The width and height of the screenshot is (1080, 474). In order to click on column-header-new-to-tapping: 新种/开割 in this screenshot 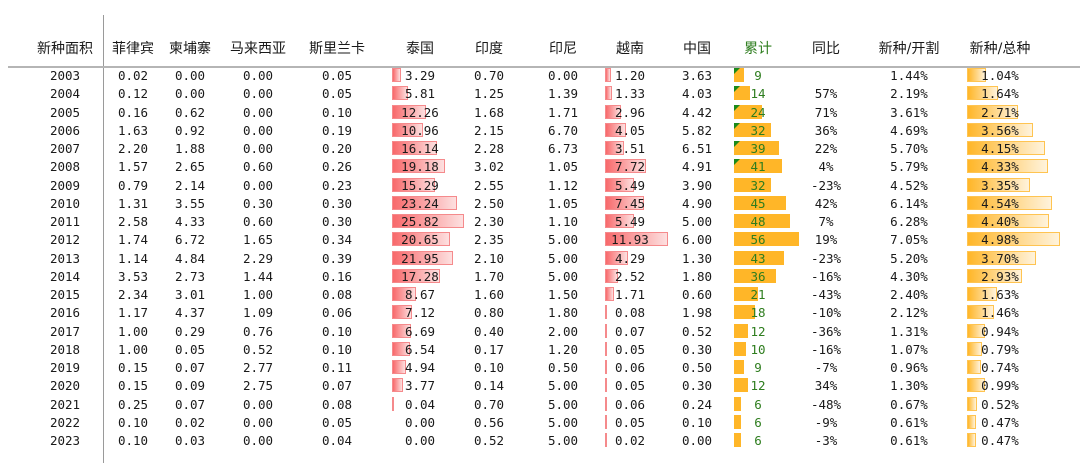, I will do `click(909, 49)`.